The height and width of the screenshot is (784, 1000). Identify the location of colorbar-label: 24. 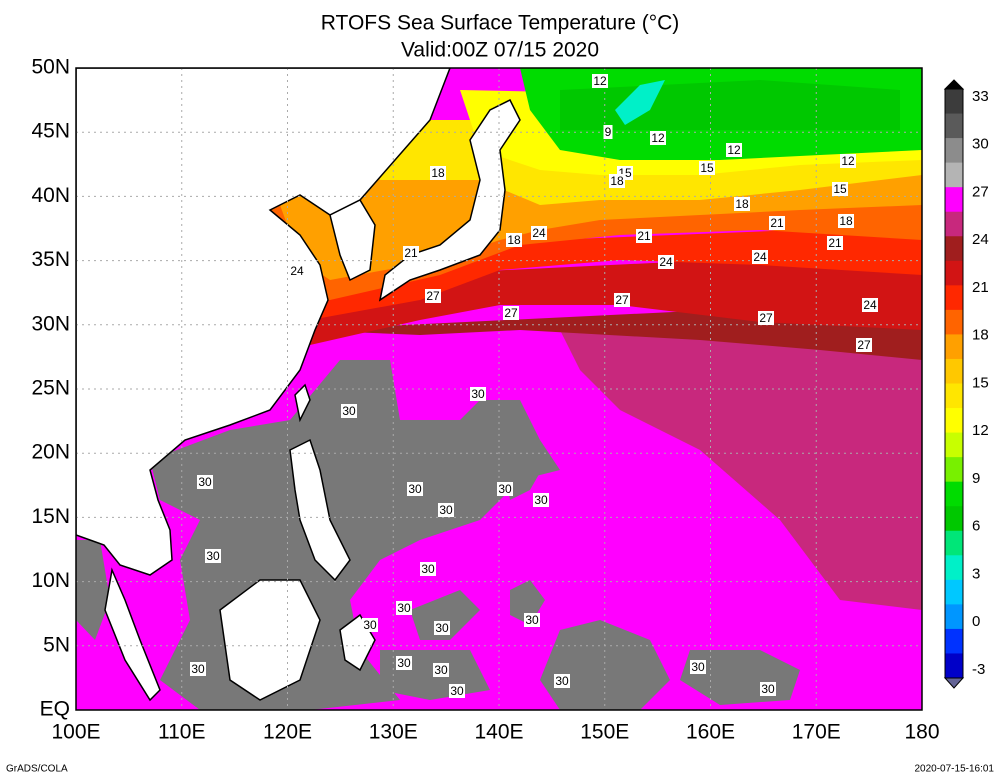
(980, 239).